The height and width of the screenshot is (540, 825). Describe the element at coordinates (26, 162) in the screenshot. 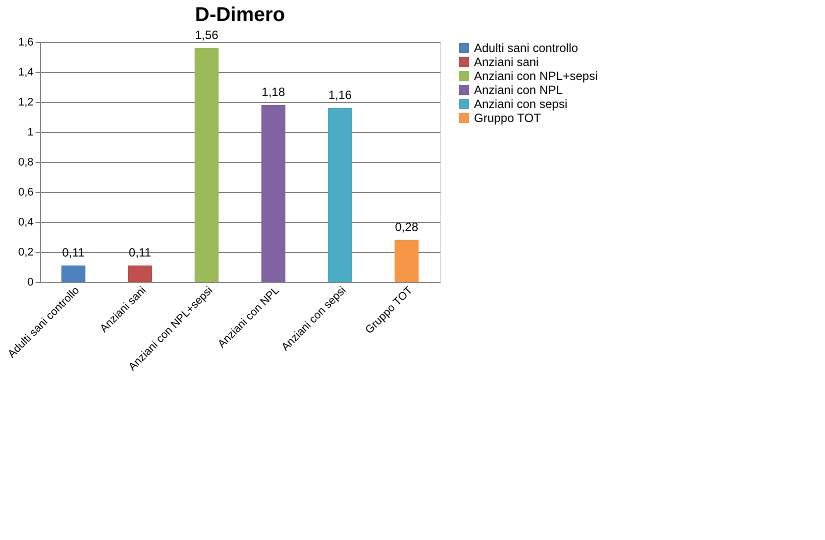

I see `y-tick-label: 0,8` at that location.